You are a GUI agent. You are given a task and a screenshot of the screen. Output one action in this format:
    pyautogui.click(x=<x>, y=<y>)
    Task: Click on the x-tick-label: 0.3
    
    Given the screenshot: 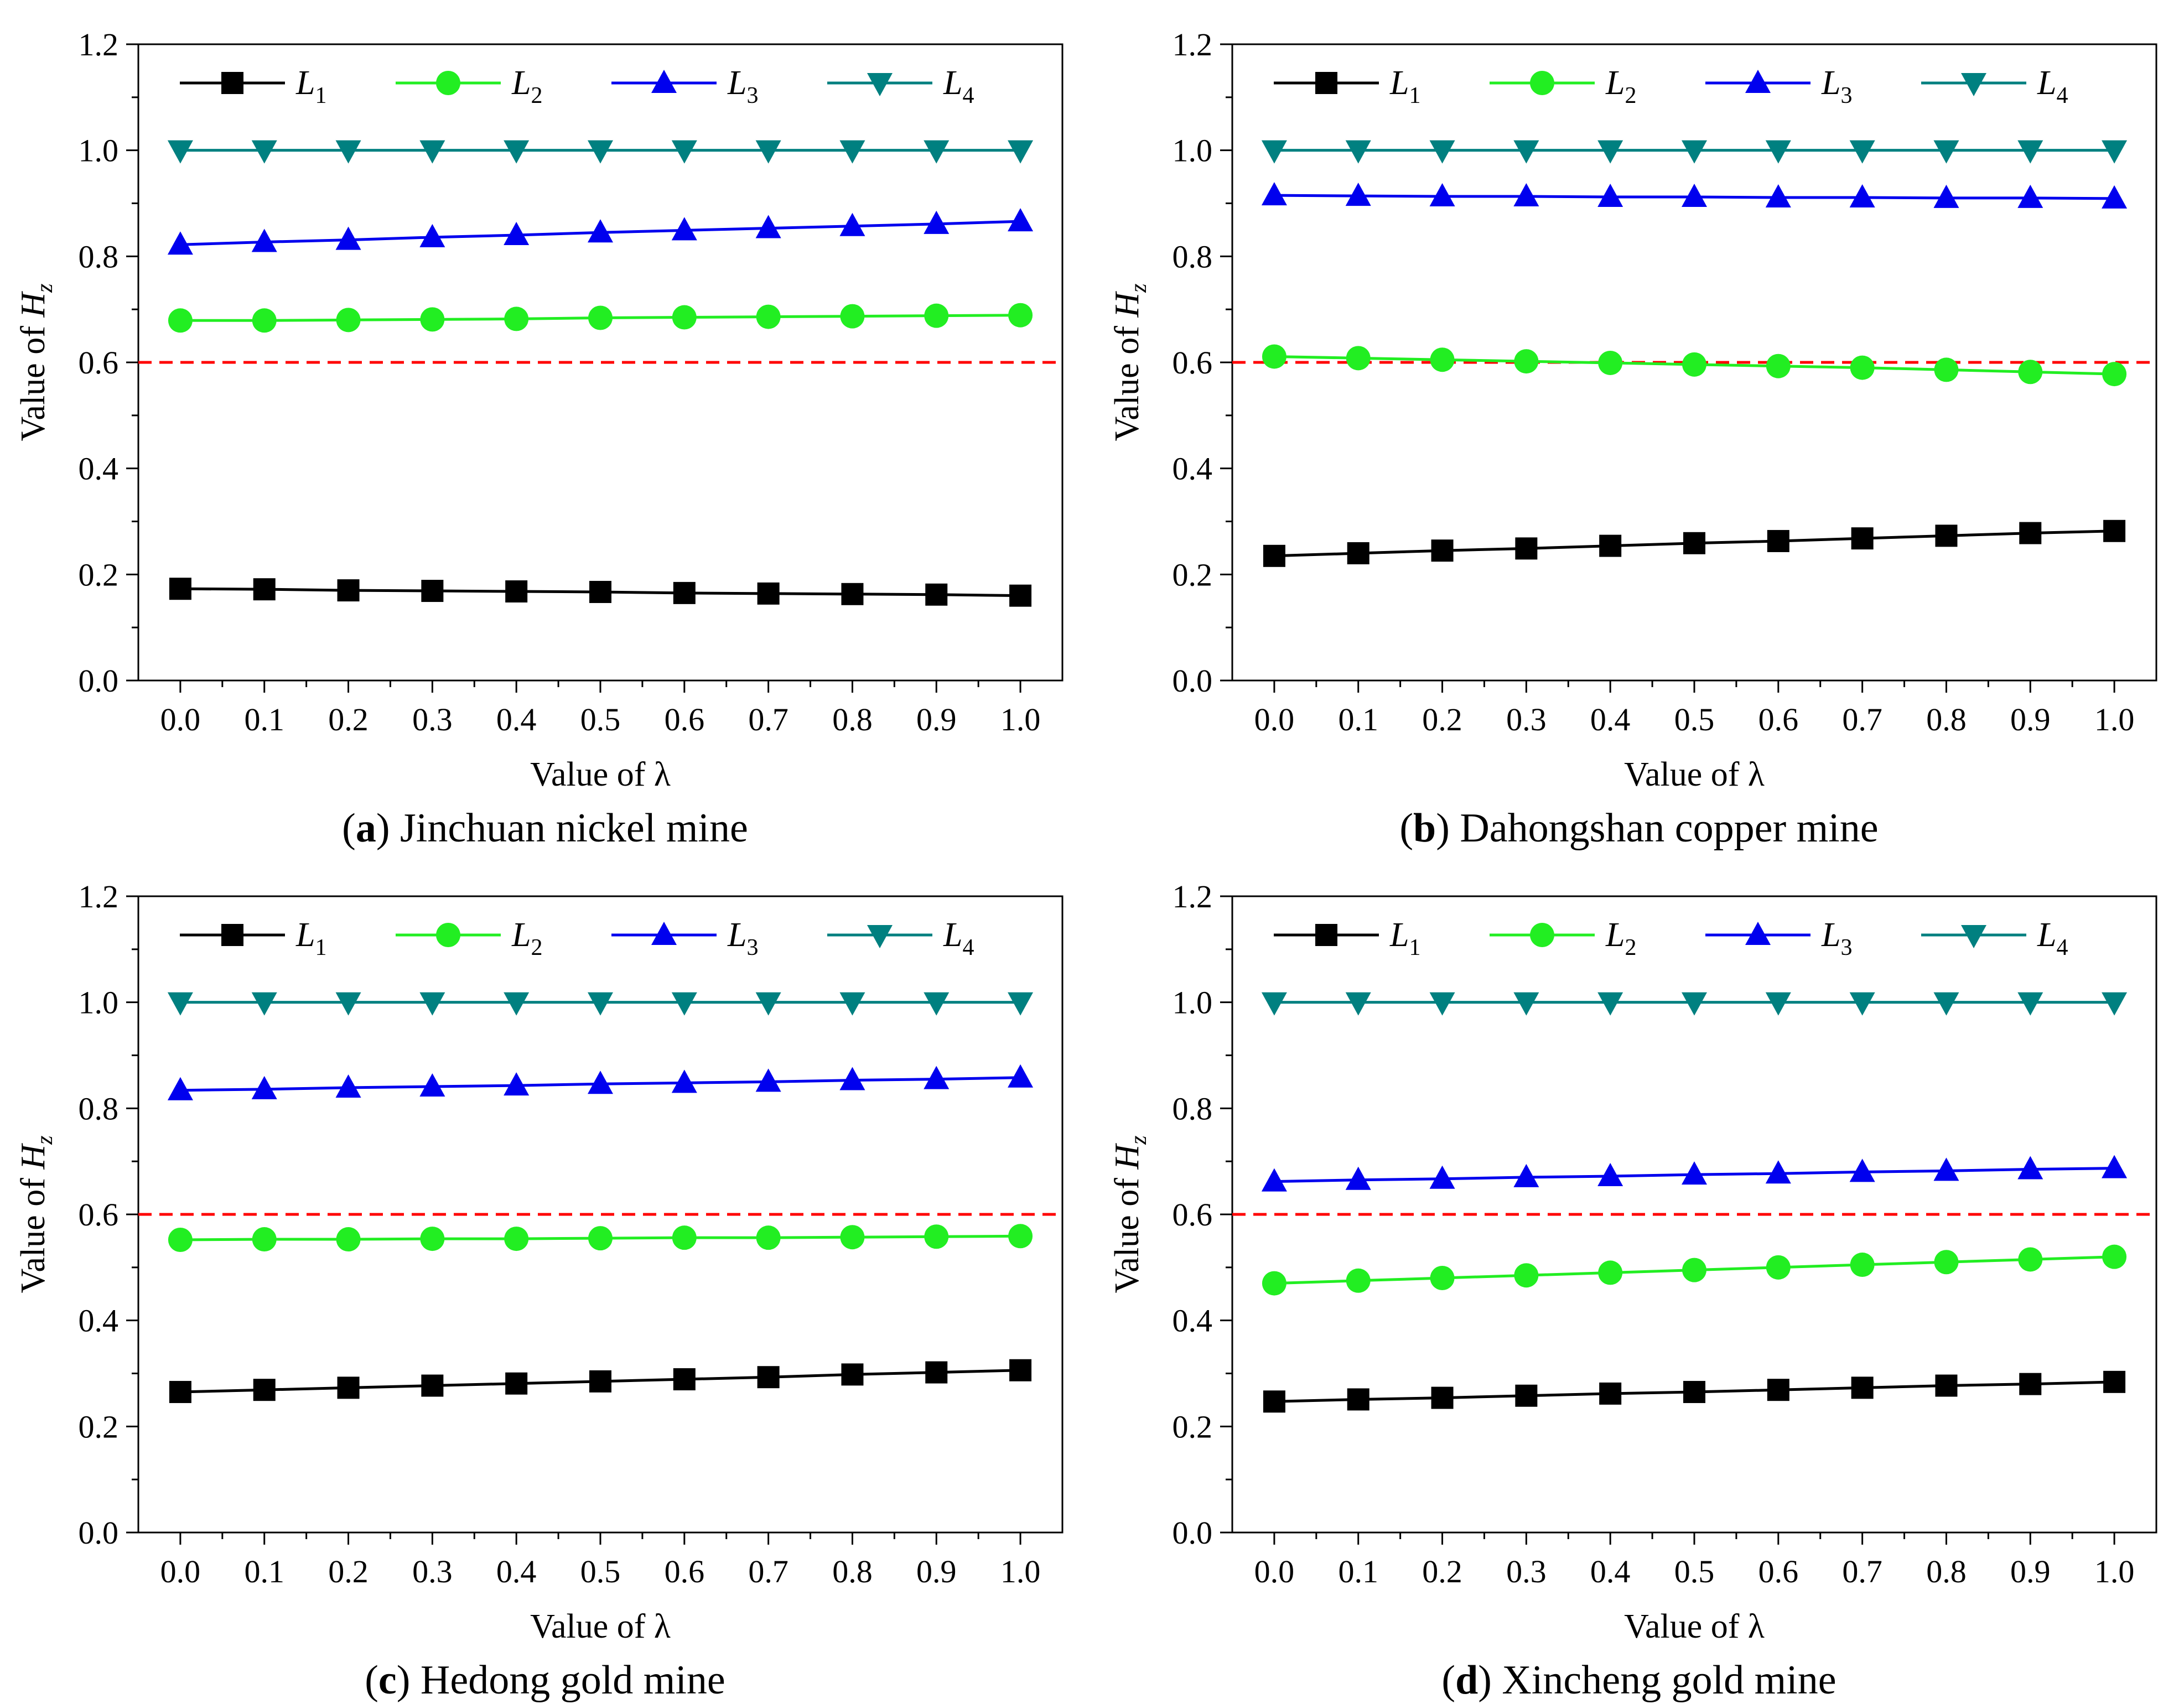 What is the action you would take?
    pyautogui.click(x=1527, y=719)
    